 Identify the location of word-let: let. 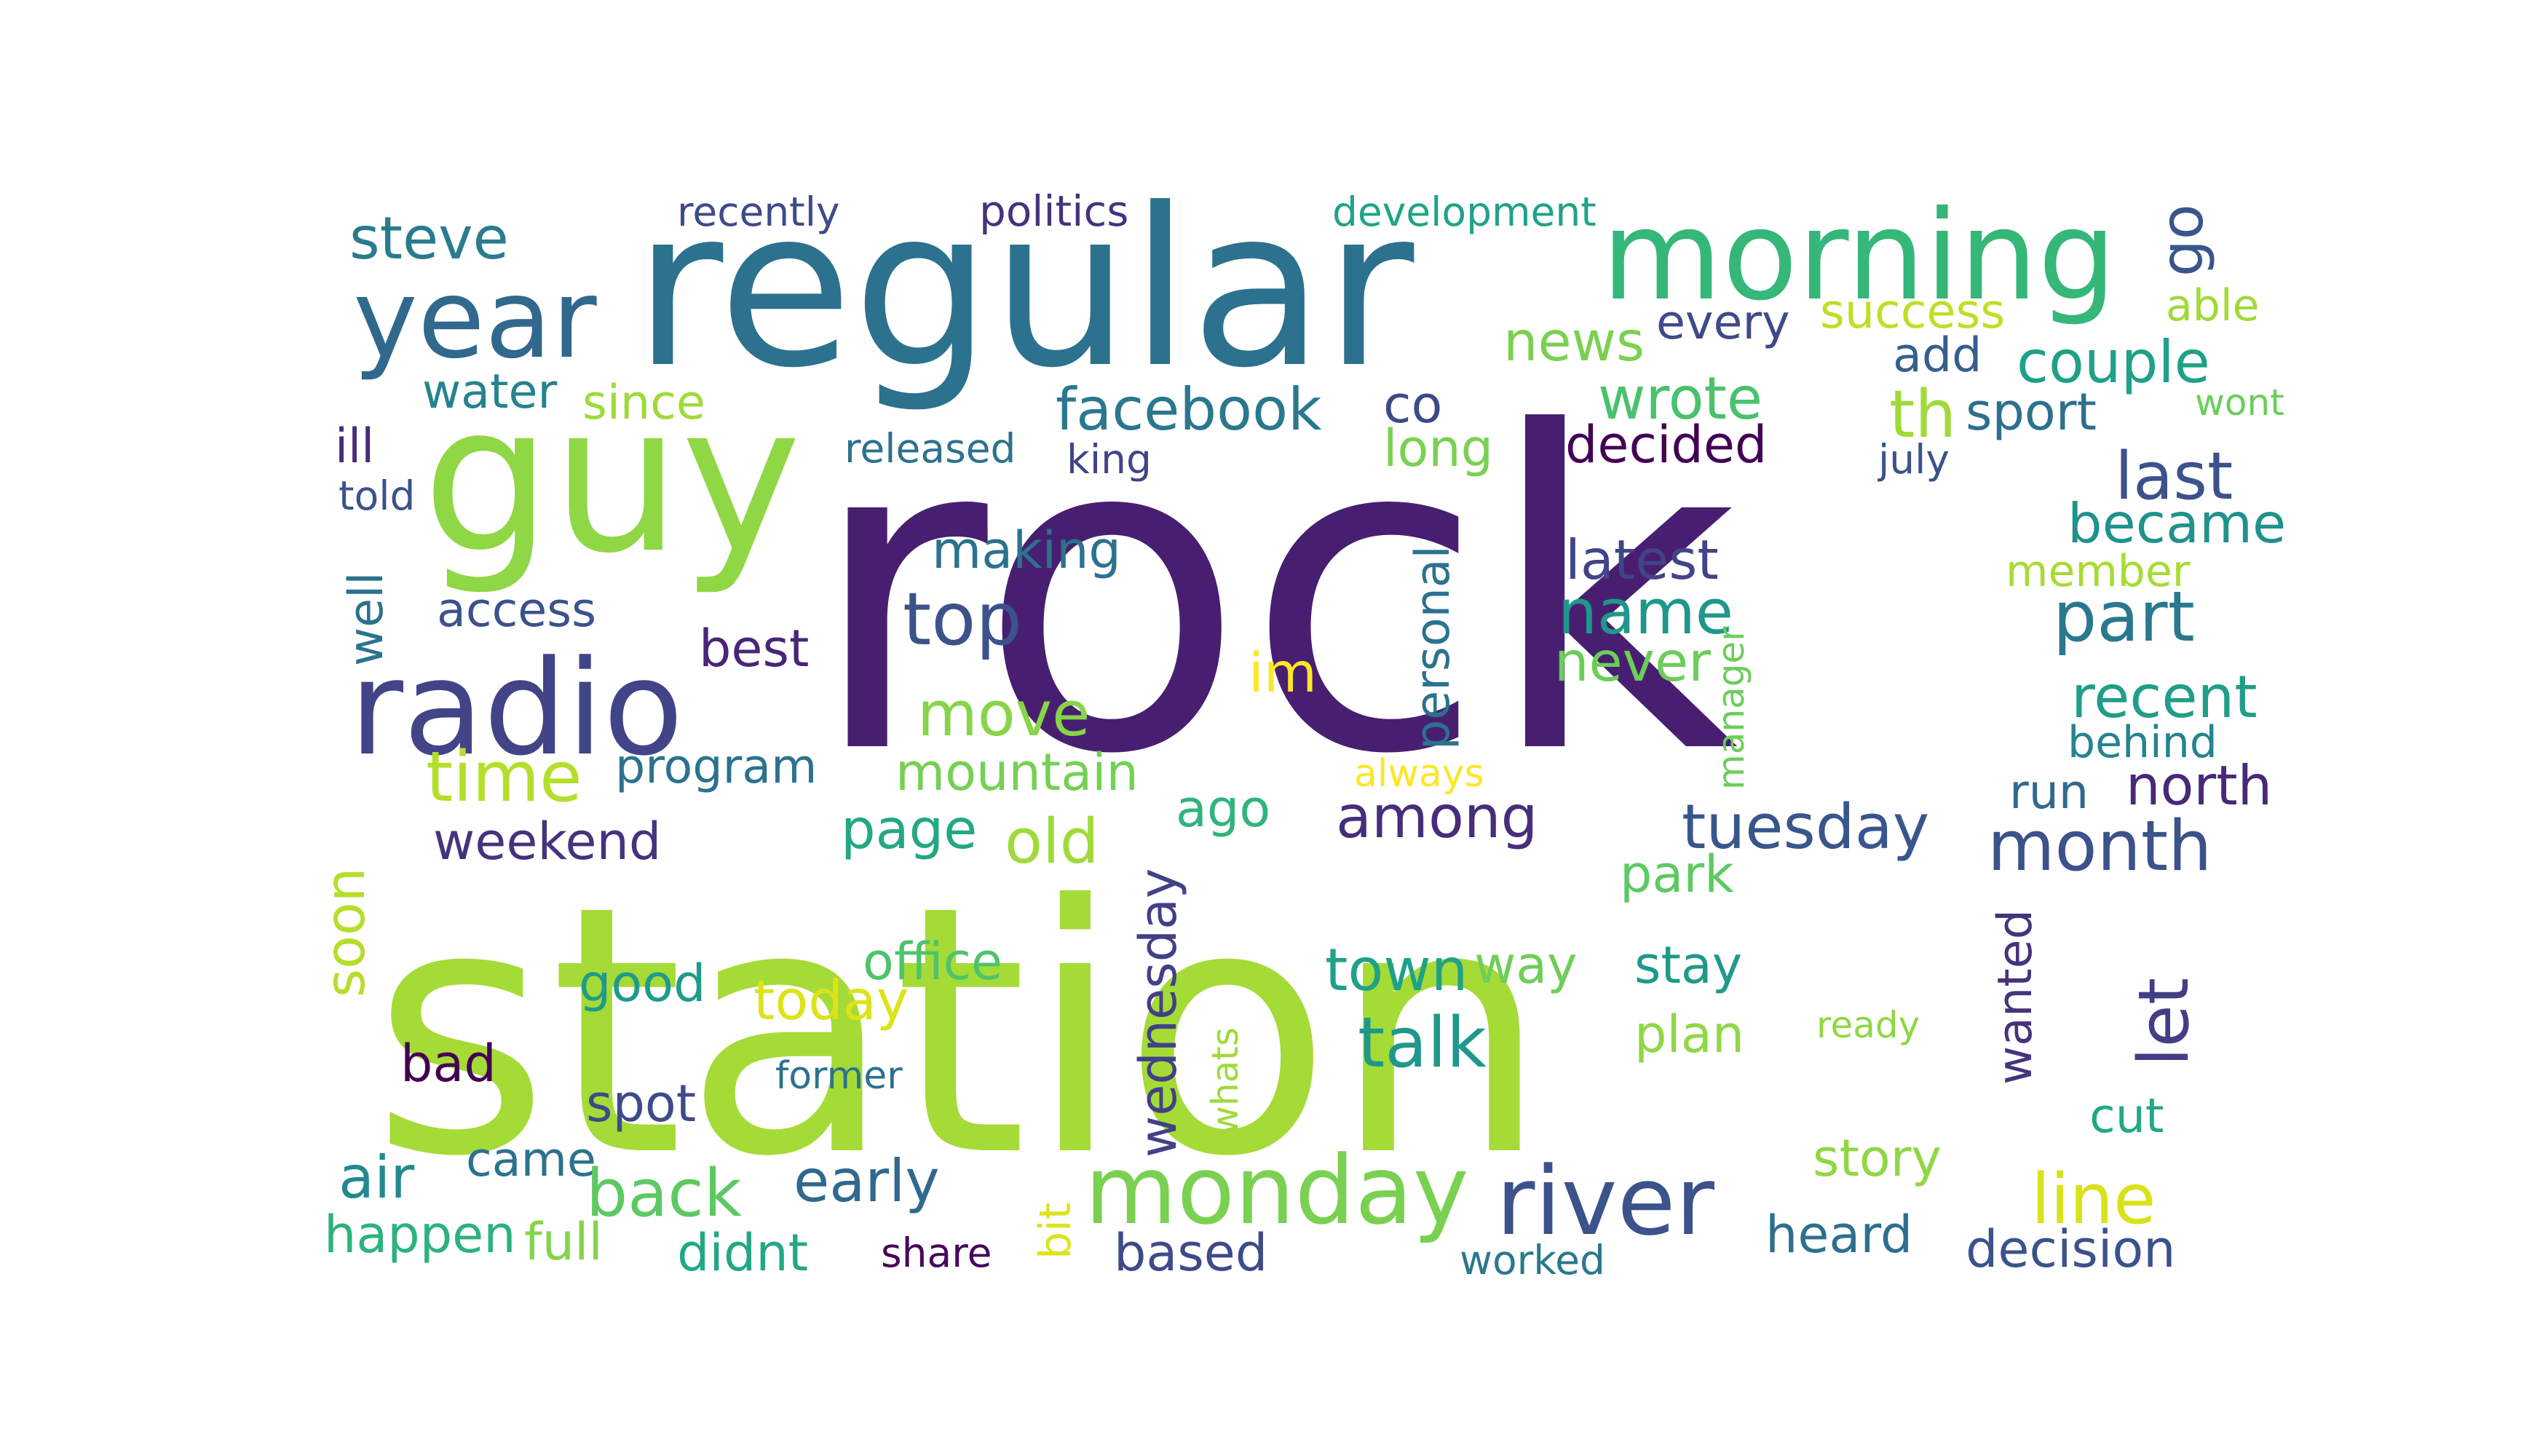
(2164, 1022).